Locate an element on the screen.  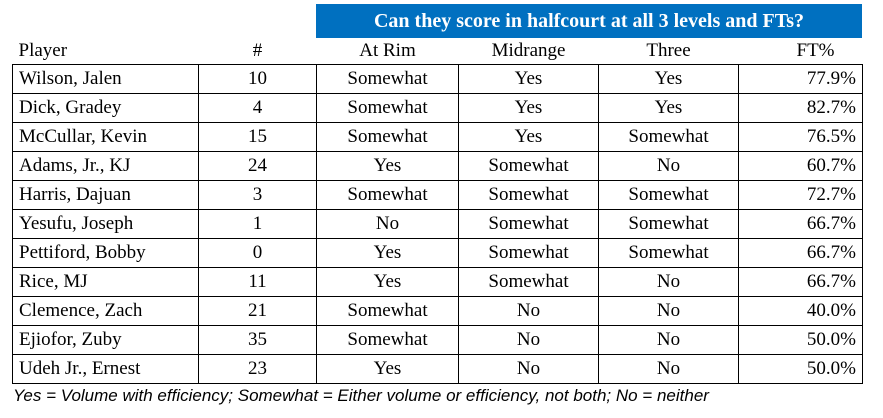
table-row: Wilson, Jalen 10 Somewhat Yes Yes 77.9% is located at coordinates (437, 79).